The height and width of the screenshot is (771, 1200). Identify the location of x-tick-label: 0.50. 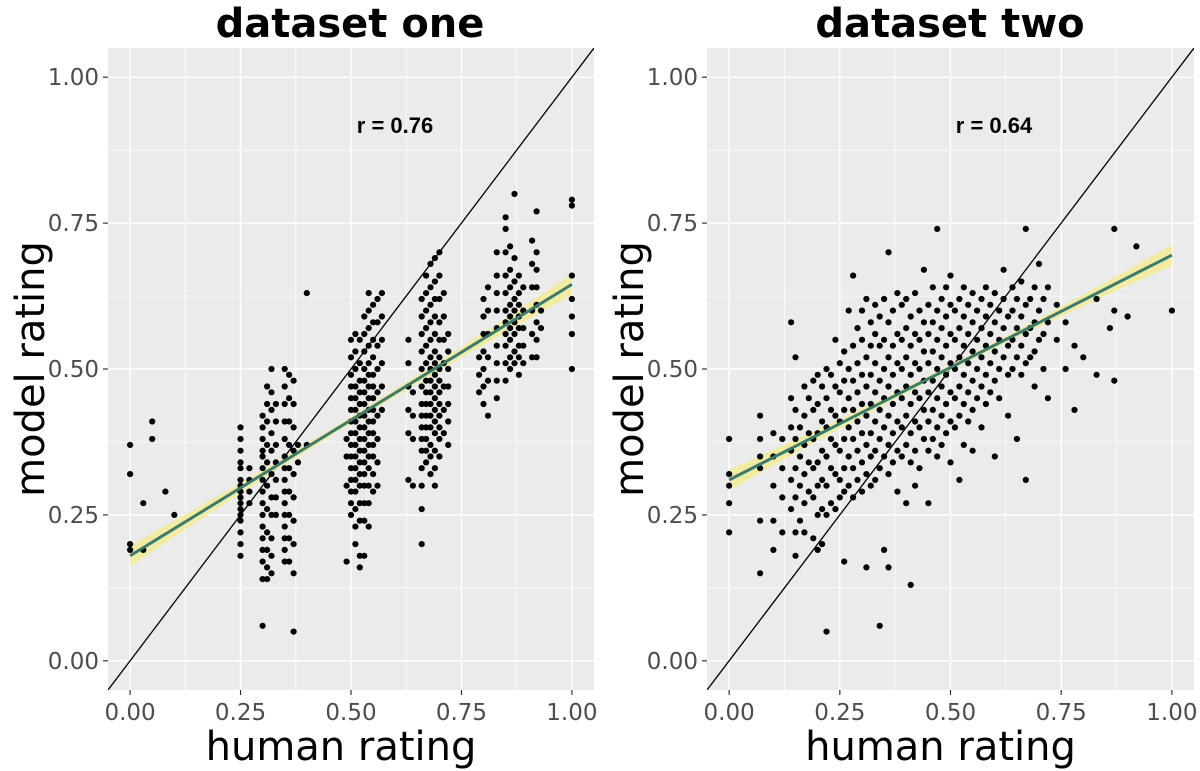
(950, 713).